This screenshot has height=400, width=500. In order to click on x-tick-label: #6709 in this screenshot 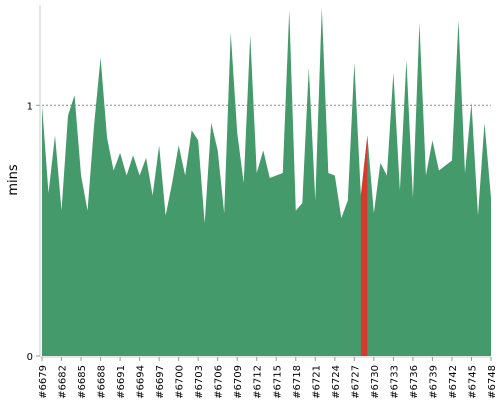, I will do `click(238, 382)`.